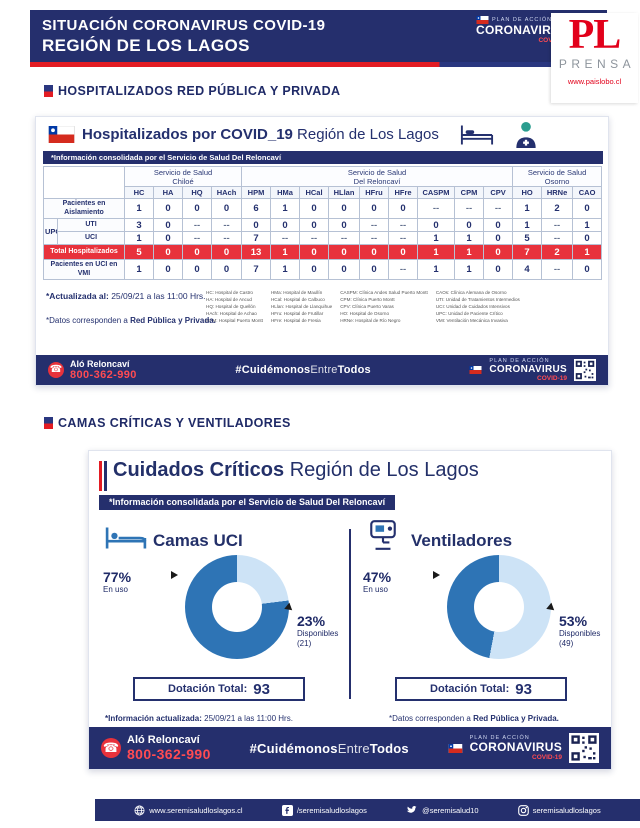 This screenshot has height=828, width=640. Describe the element at coordinates (287, 810) in the screenshot. I see `facebook-icon` at that location.